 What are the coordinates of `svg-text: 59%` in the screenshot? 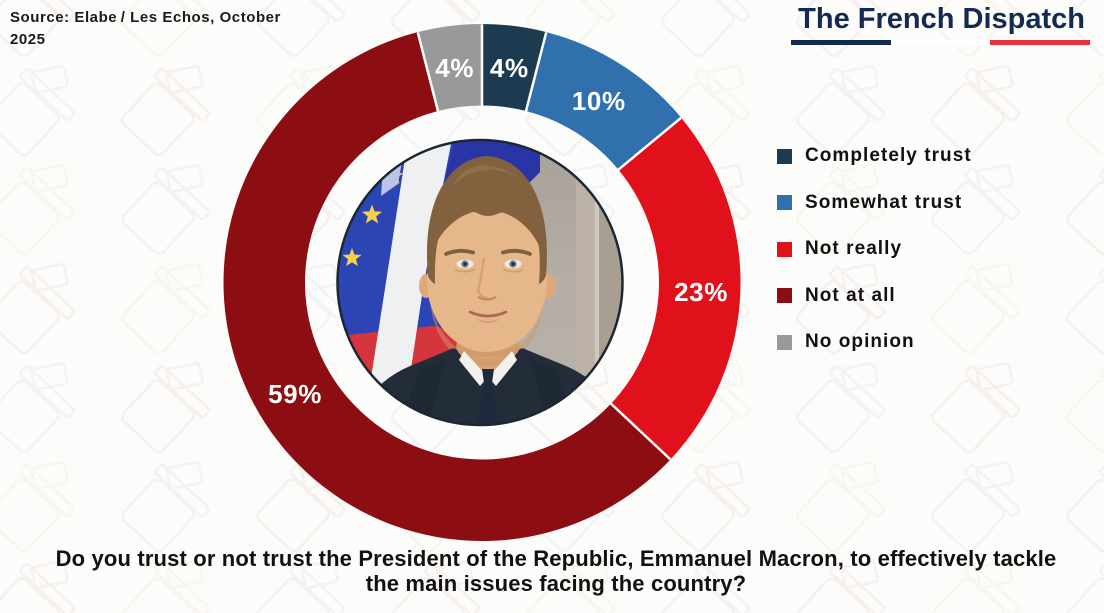 It's located at (295, 394).